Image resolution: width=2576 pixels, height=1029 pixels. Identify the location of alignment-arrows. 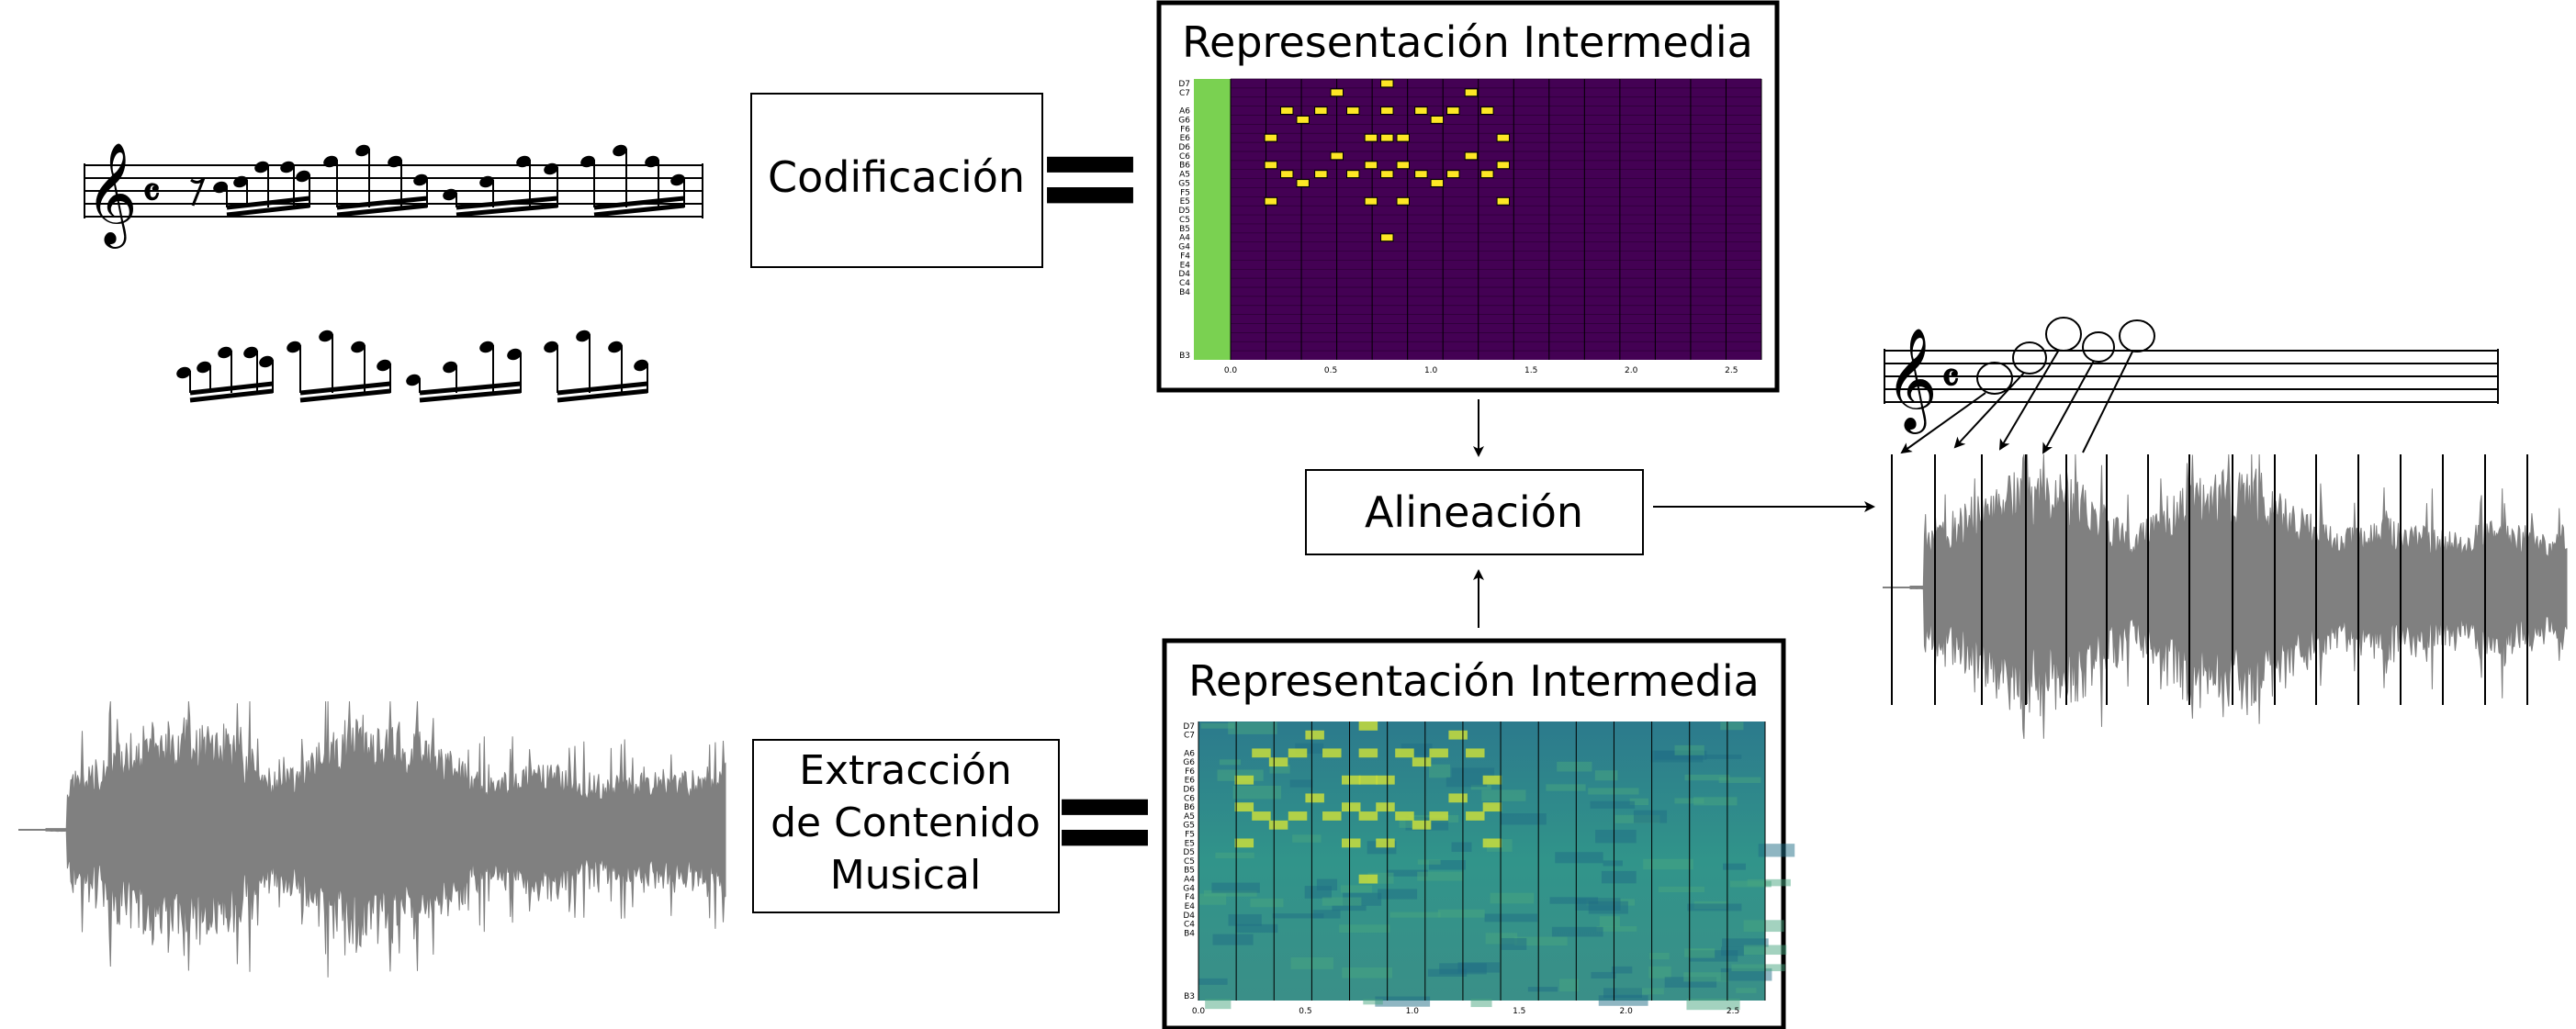
(2016, 401).